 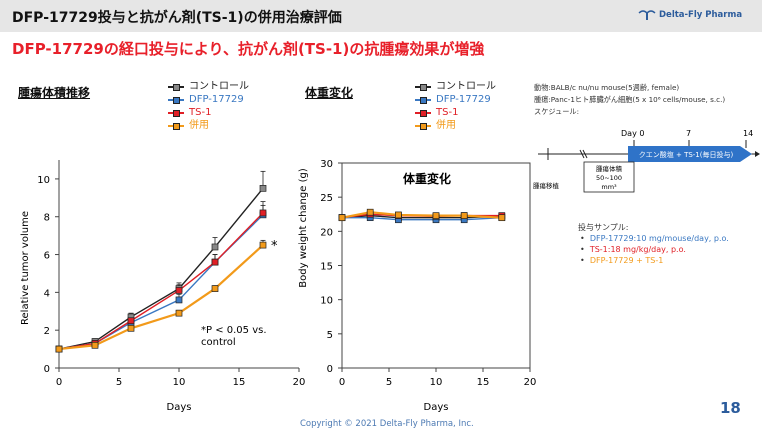 I want to click on tumor-legend: コントロール DFP-17729 TS-1 併用, so click(x=208, y=106).